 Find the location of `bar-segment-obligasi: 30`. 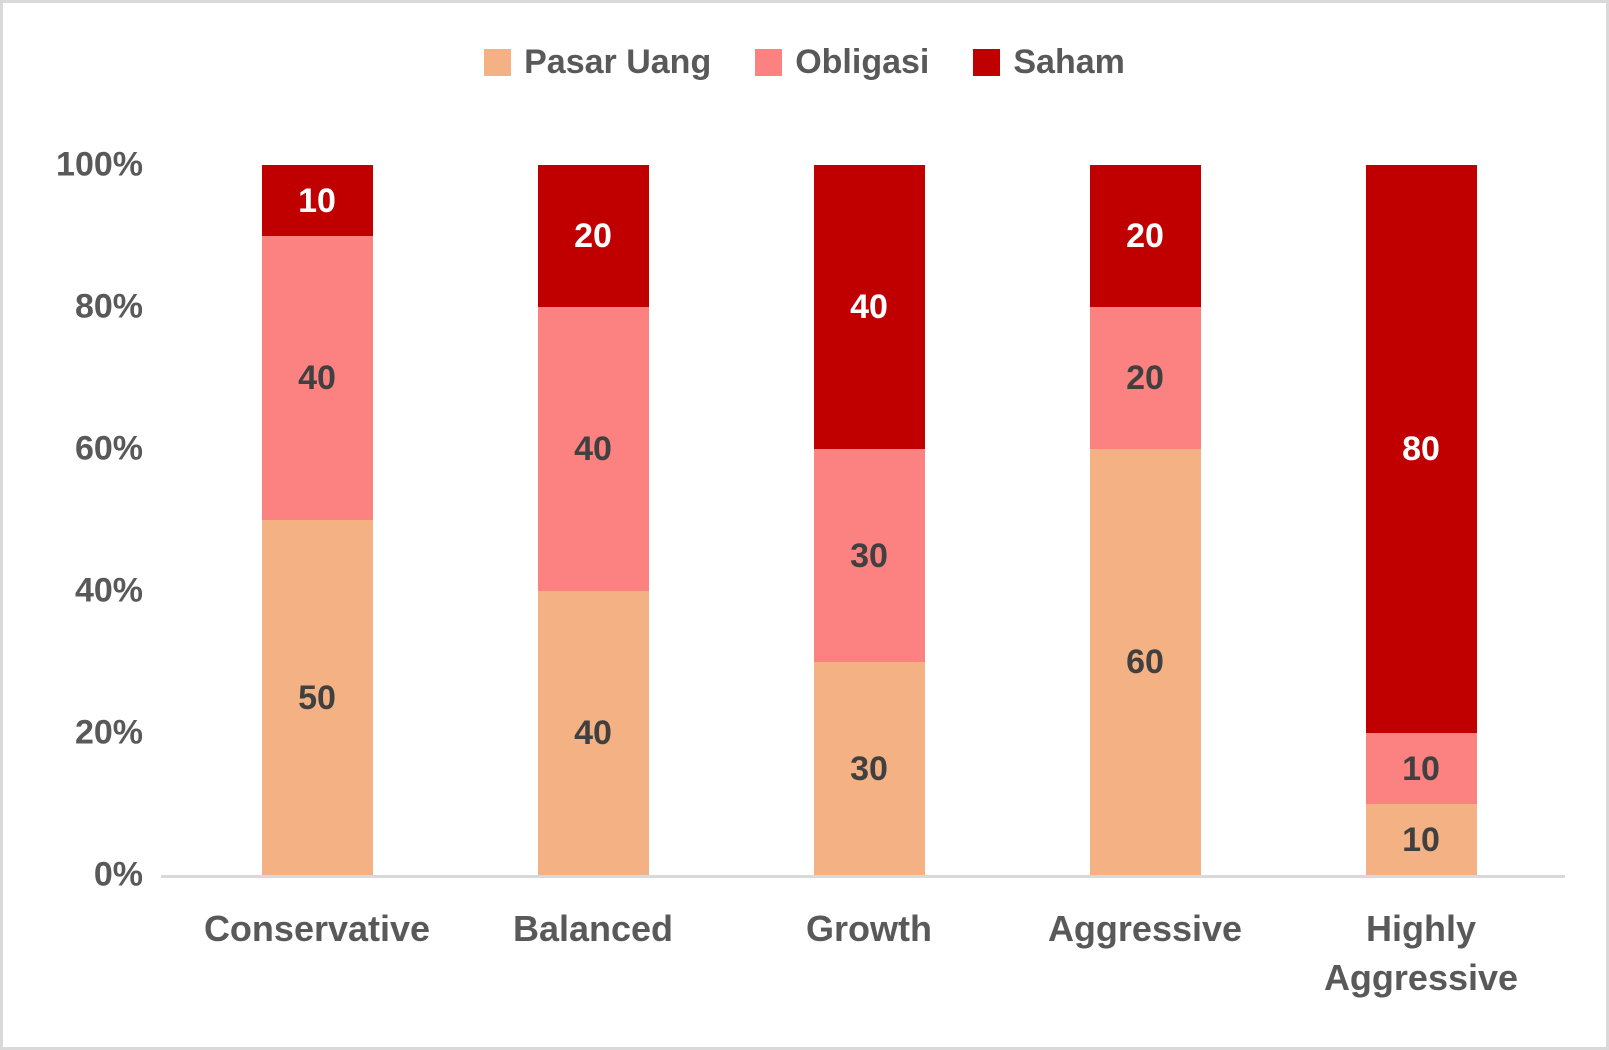

bar-segment-obligasi: 30 is located at coordinates (869, 555).